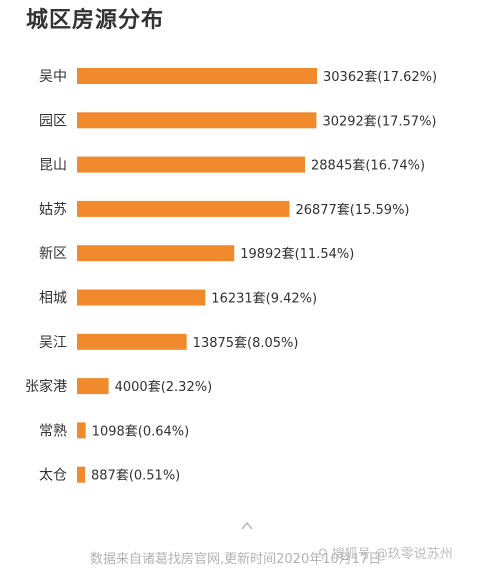 This screenshot has width=500, height=572. What do you see at coordinates (53, 166) in the screenshot?
I see `category-label: 昆山` at bounding box center [53, 166].